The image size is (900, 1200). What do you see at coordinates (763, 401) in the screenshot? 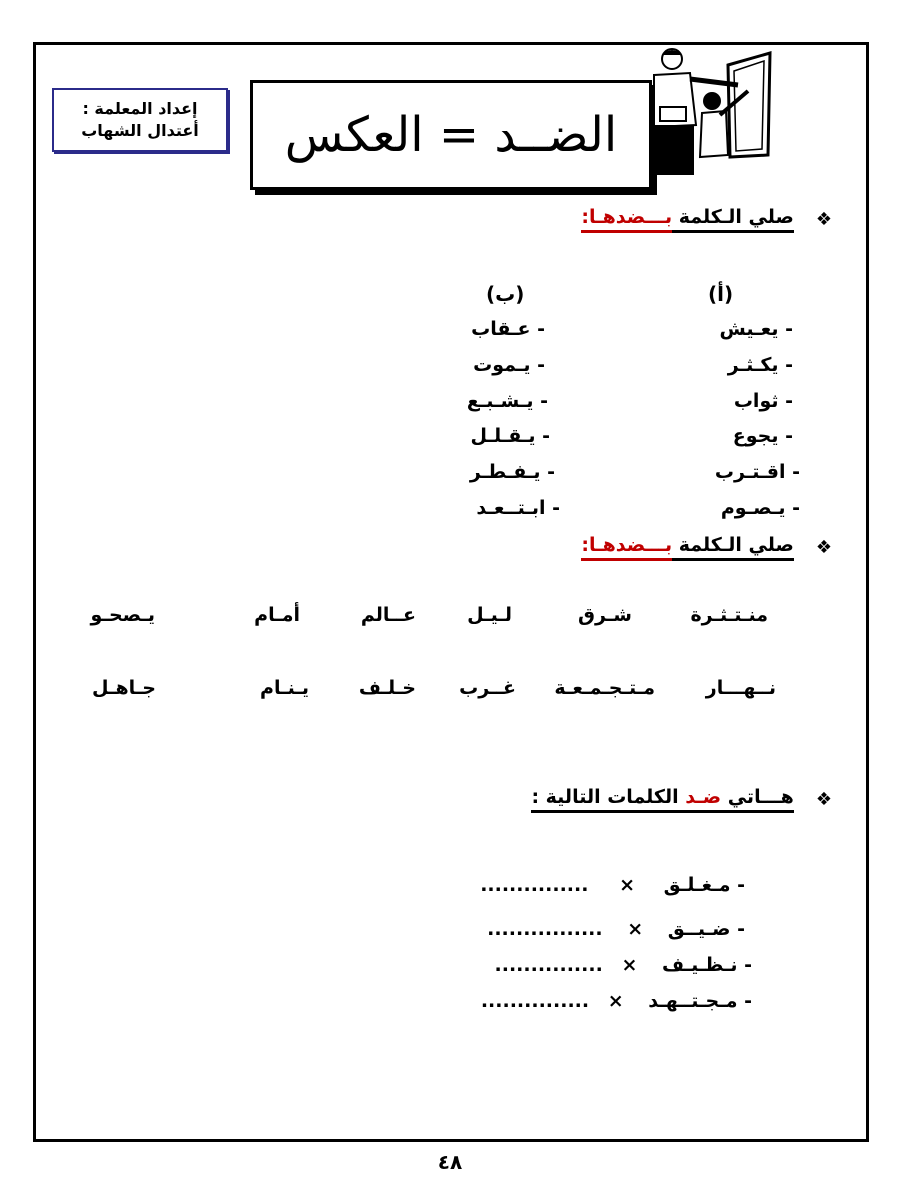
I see `column-a-item: - ثواب` at bounding box center [763, 401].